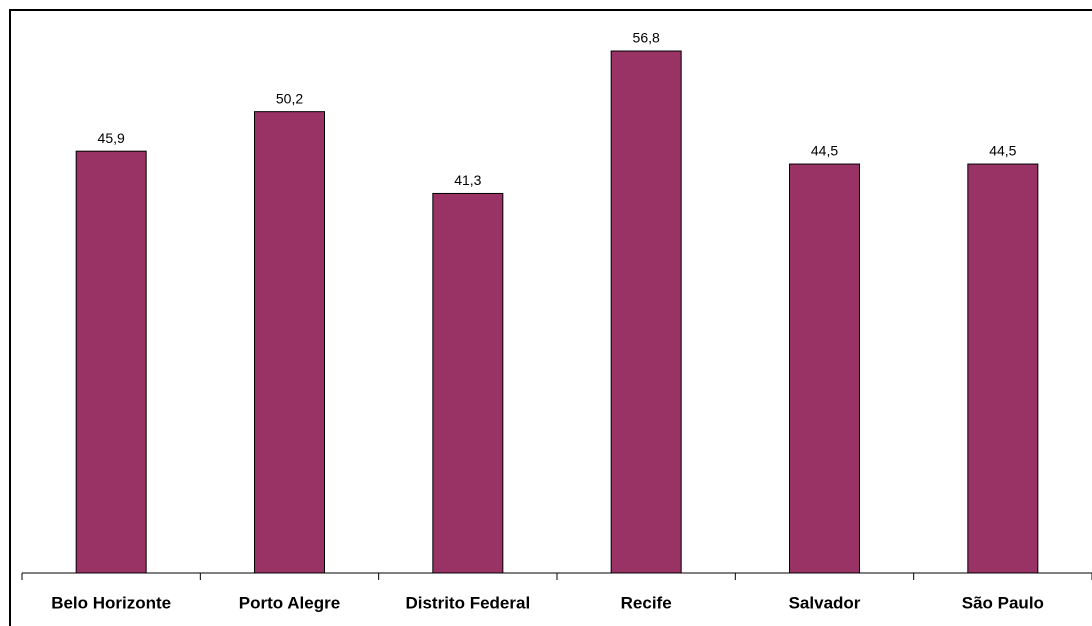 This screenshot has width=1092, height=626. What do you see at coordinates (467, 180) in the screenshot?
I see `value-label: 41,3` at bounding box center [467, 180].